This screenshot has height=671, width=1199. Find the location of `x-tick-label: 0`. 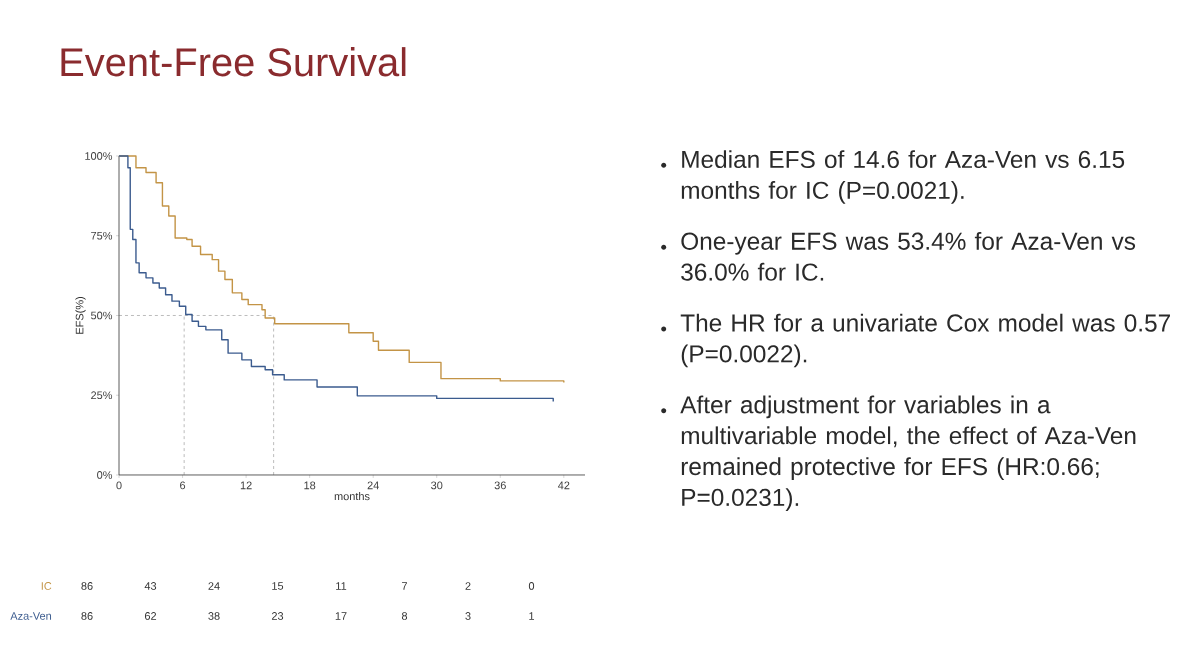

x-tick-label: 0 is located at coordinates (119, 485).